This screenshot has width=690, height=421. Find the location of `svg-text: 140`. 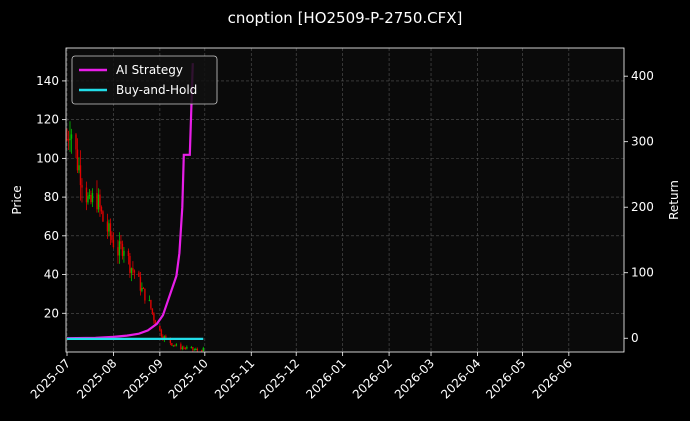

svg-text: 140 is located at coordinates (47, 81).